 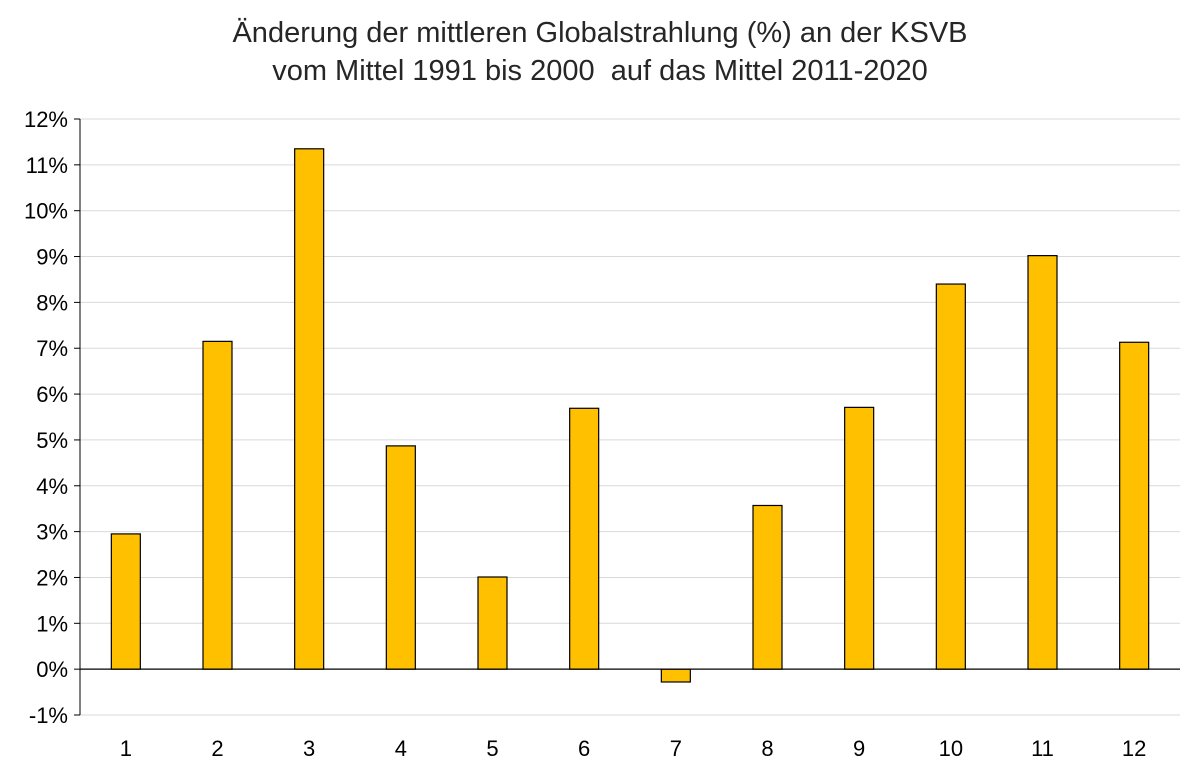 What do you see at coordinates (52, 440) in the screenshot?
I see `y-tick-label: 5%` at bounding box center [52, 440].